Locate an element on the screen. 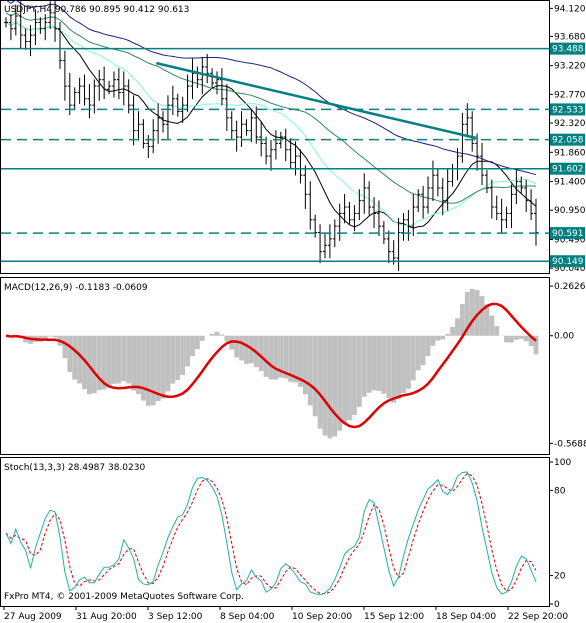 The height and width of the screenshot is (623, 586). price-tick-label: 94.120 is located at coordinates (570, 9).